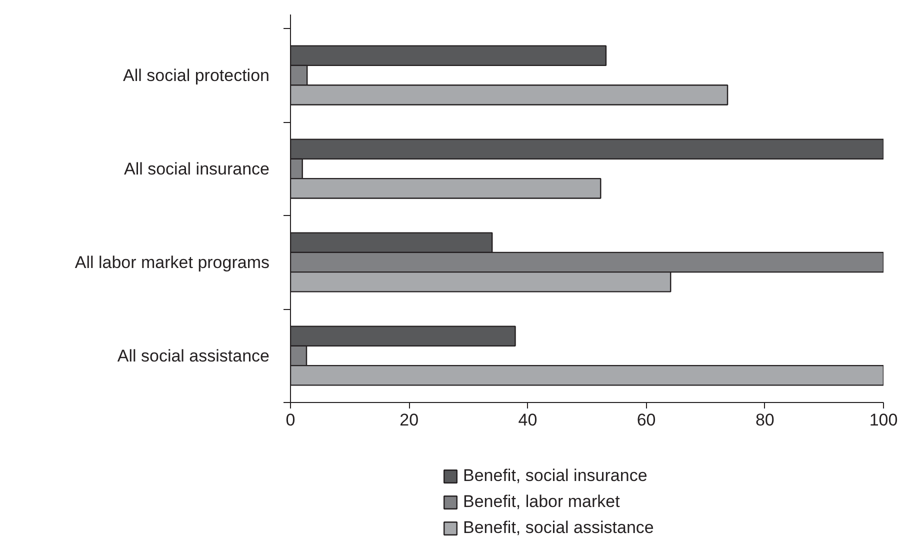 This screenshot has width=901, height=538. What do you see at coordinates (764, 420) in the screenshot?
I see `x-tick-label: 80` at bounding box center [764, 420].